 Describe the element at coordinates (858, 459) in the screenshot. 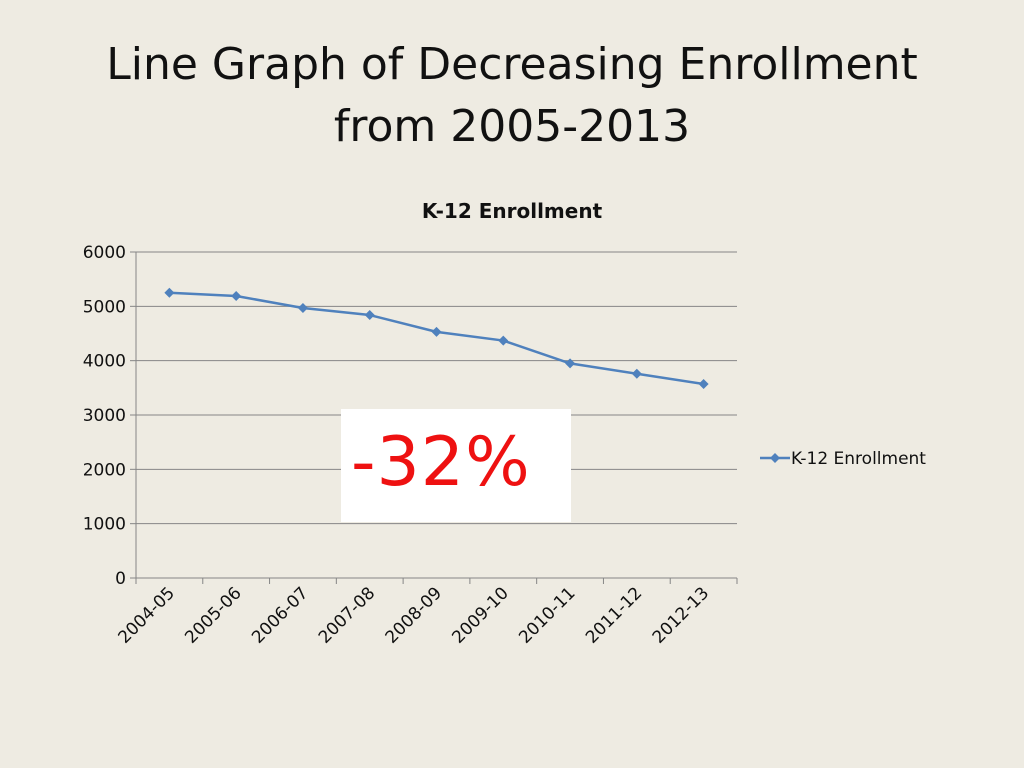

I see `legend-label: K-12 Enrollment` at that location.